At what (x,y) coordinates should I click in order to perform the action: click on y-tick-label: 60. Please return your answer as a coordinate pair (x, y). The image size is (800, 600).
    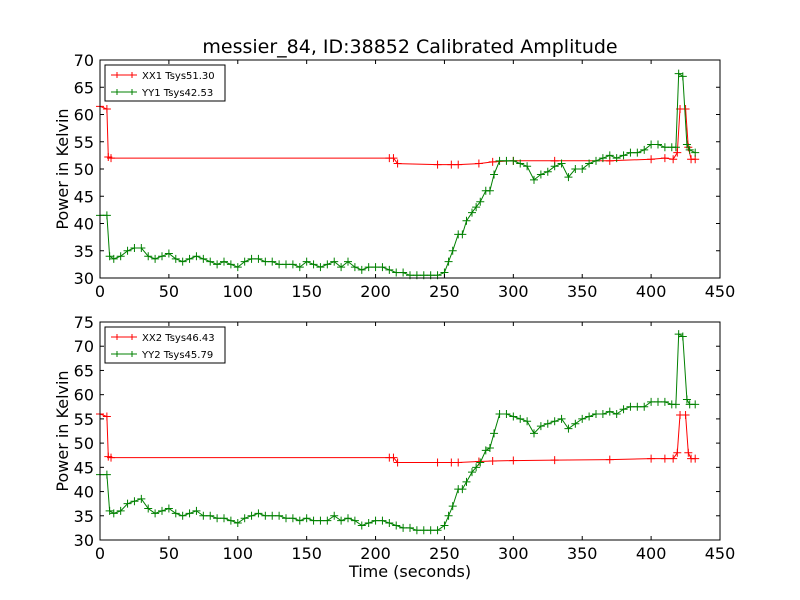
    Looking at the image, I should click on (84, 115).